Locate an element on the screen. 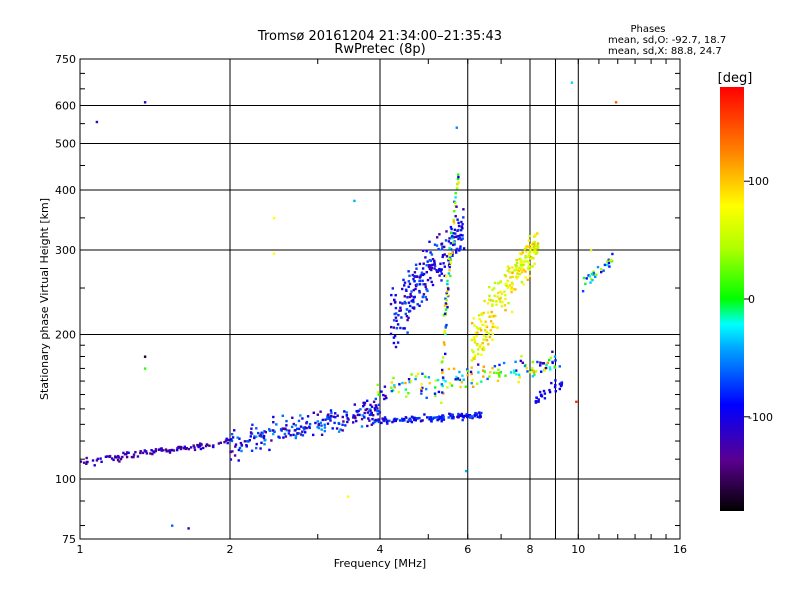  x-tick-label-1: 1 is located at coordinates (80, 549).